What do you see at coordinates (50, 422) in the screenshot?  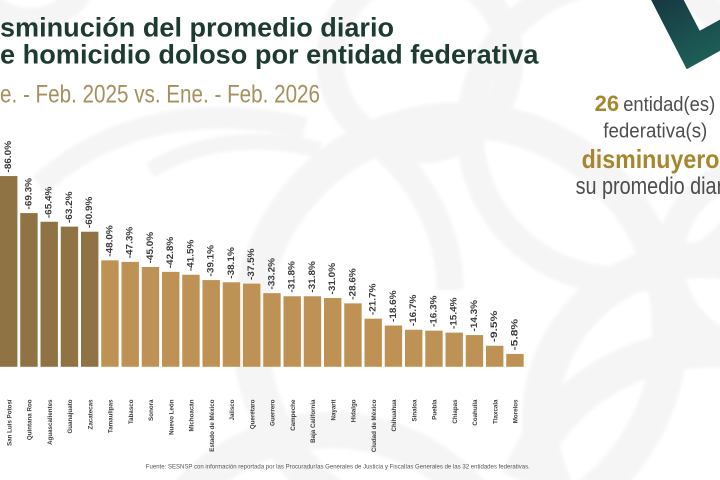 I see `svg-text: Aguascalientes` at bounding box center [50, 422].